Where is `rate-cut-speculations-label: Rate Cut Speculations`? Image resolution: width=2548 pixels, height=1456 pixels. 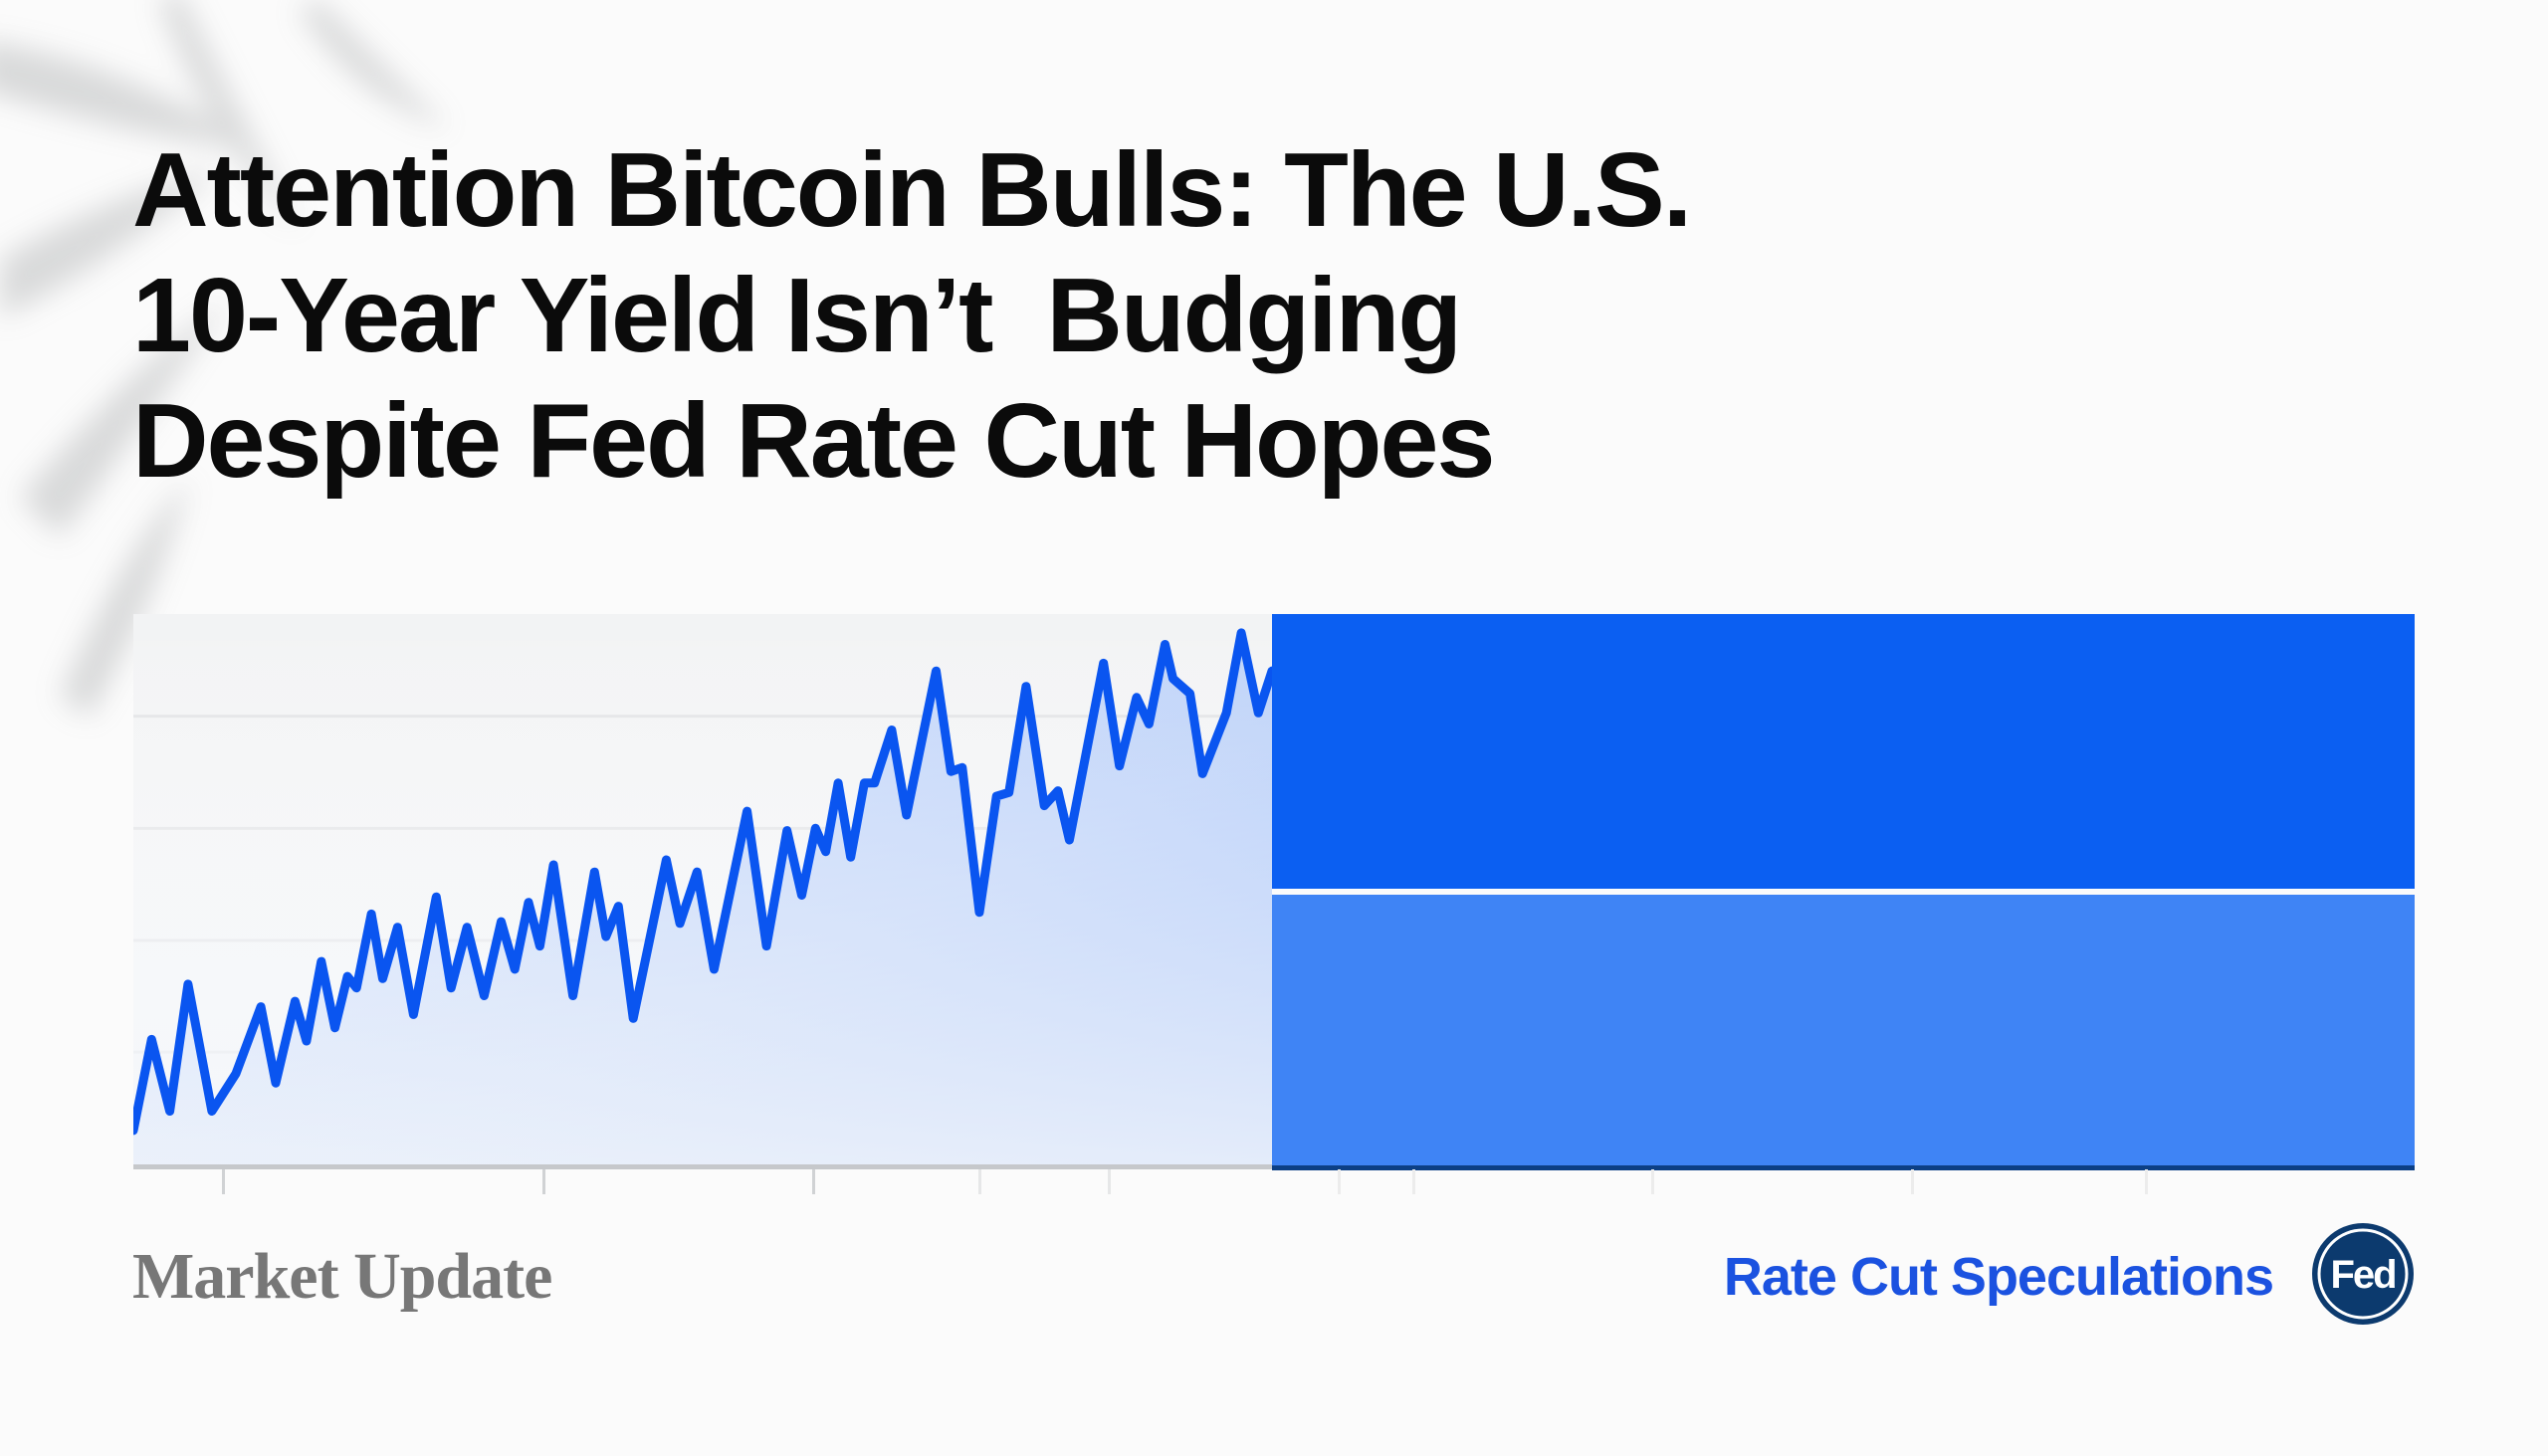 rate-cut-speculations-label: Rate Cut Speculations is located at coordinates (1998, 1277).